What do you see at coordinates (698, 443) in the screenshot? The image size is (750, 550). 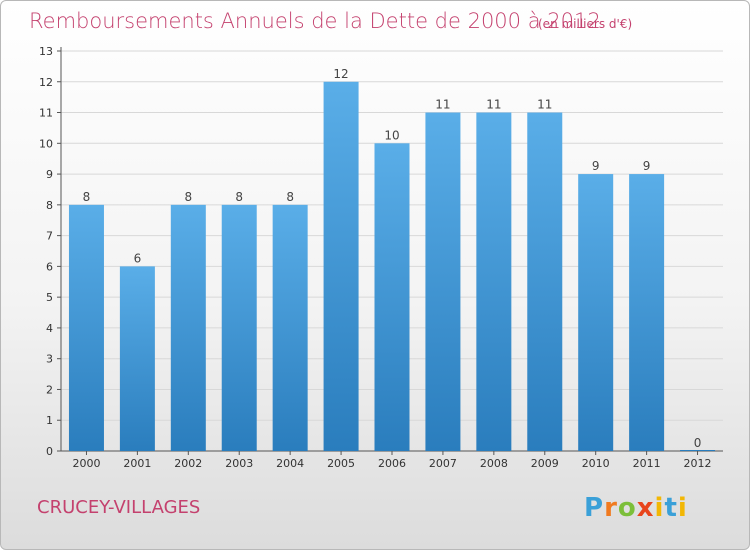 I see `bar-value-label: 0` at bounding box center [698, 443].